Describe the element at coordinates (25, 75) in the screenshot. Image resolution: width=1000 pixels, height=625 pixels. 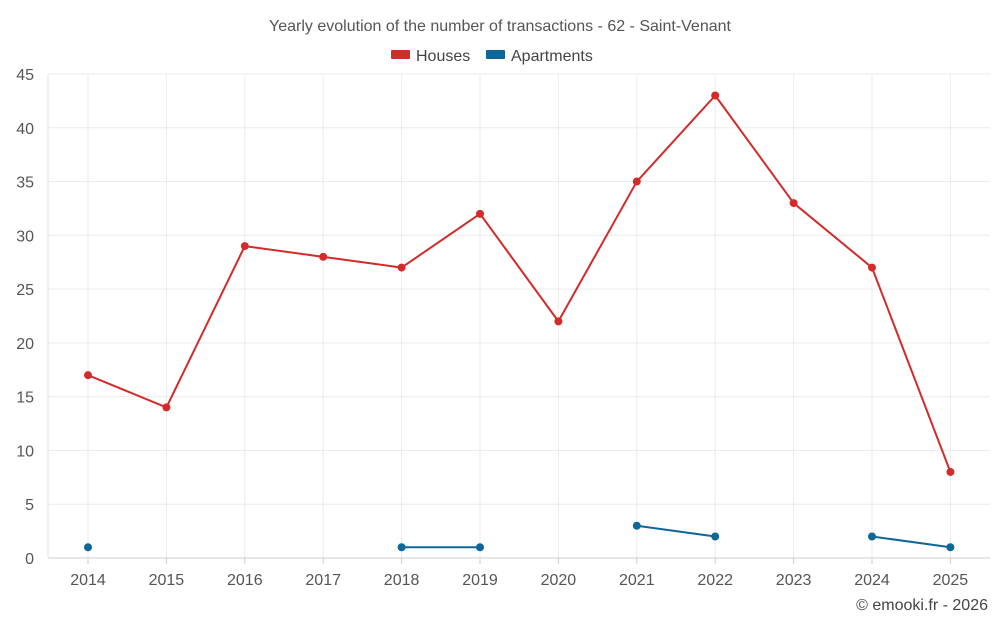
I see `y-tick-label: 45` at that location.